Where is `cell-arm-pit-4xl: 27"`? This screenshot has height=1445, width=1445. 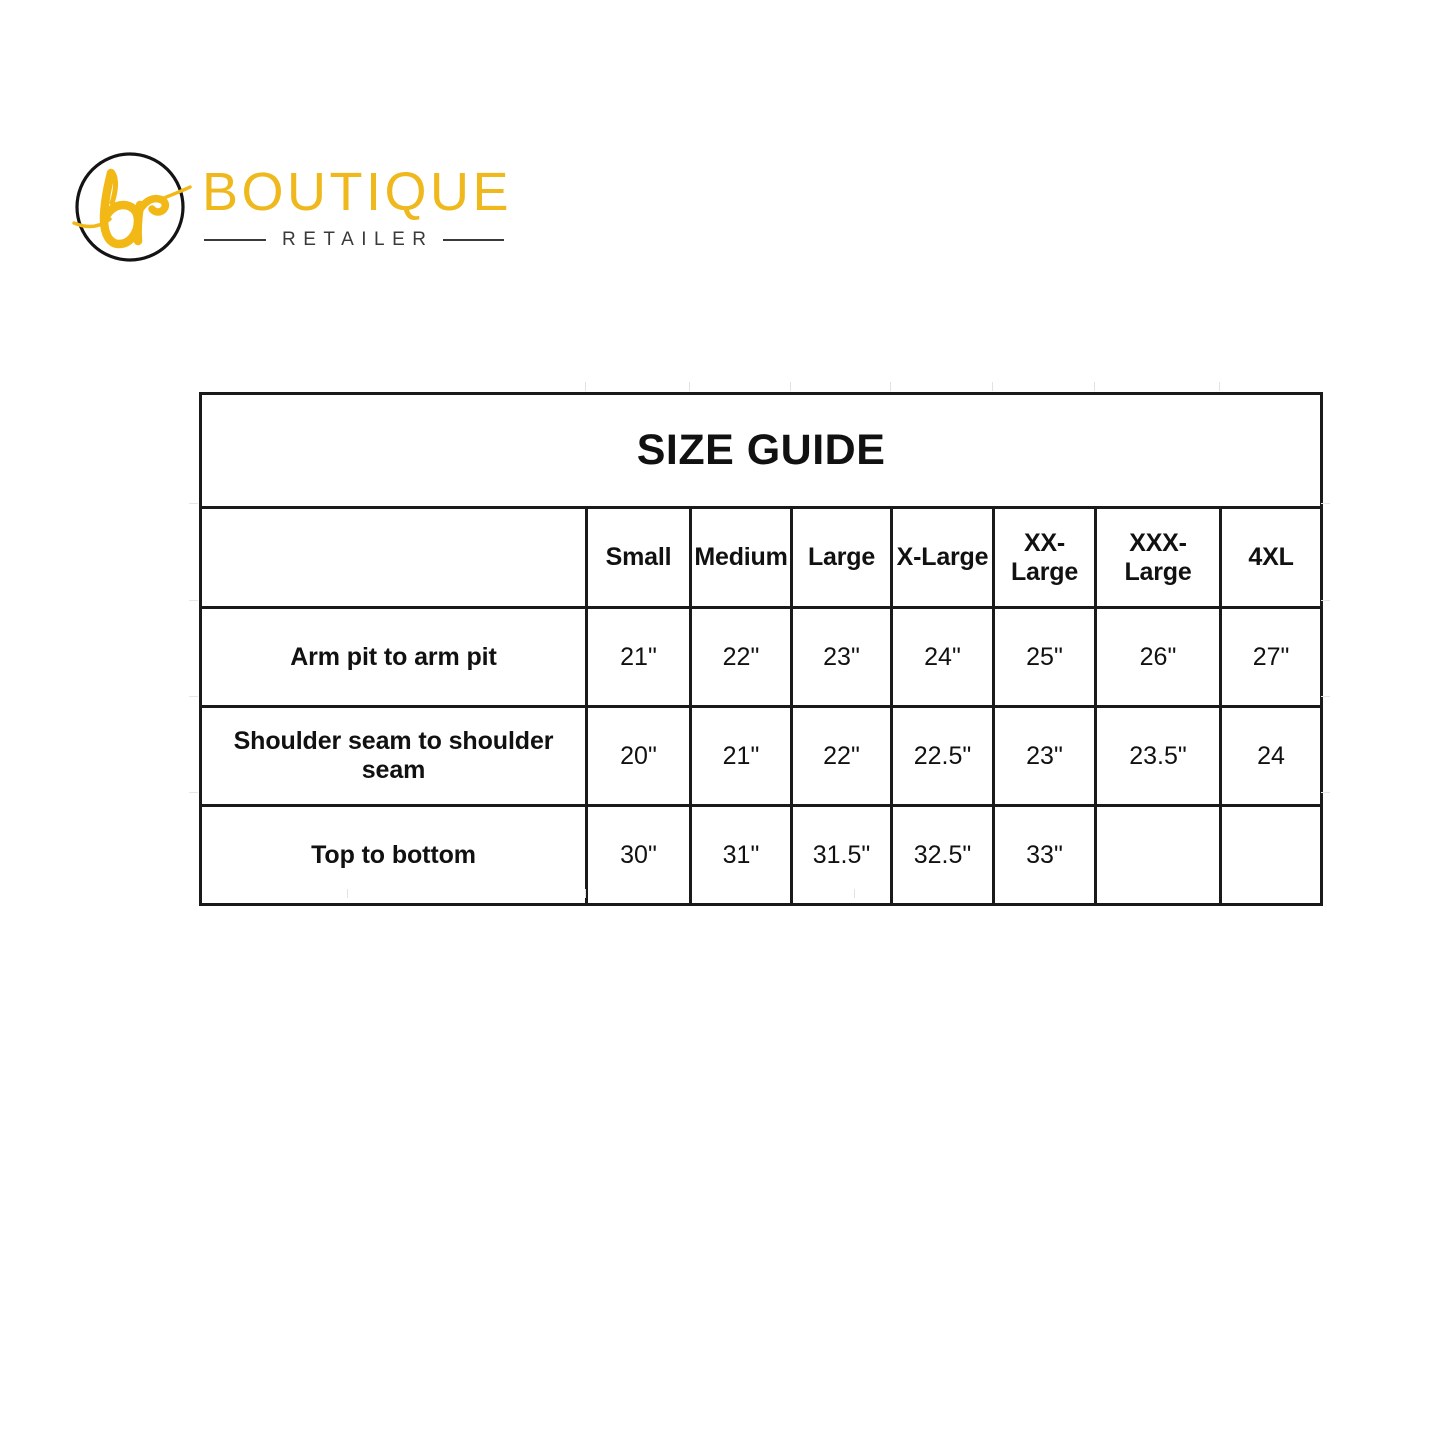 cell-arm-pit-4xl: 27" is located at coordinates (1271, 657).